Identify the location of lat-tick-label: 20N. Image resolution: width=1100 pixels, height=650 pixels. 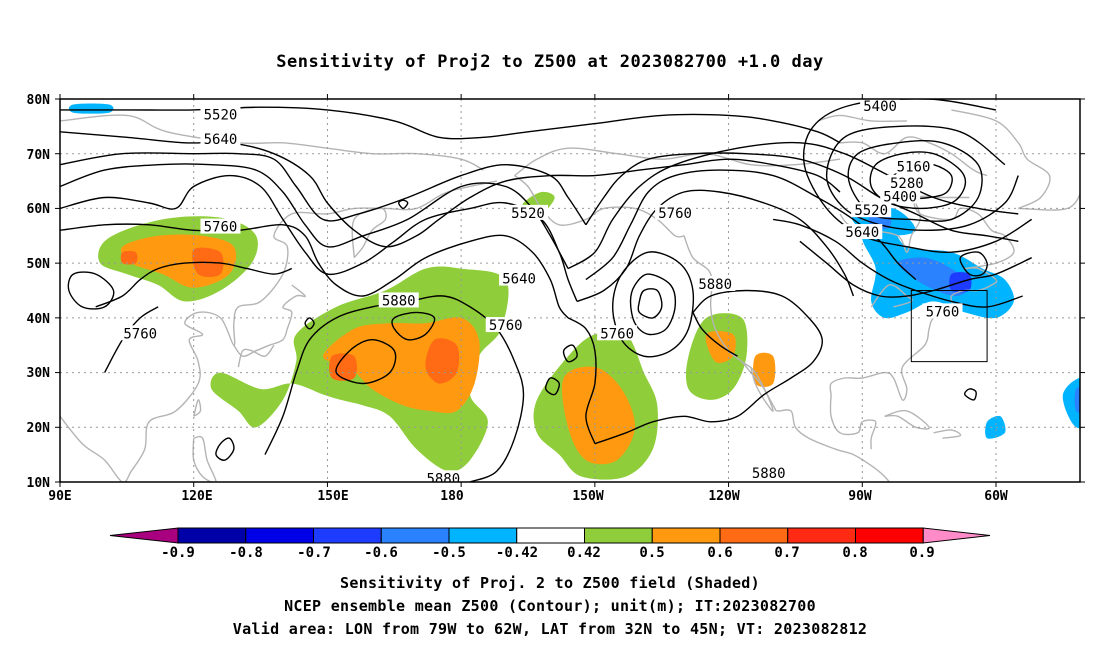
(39, 428).